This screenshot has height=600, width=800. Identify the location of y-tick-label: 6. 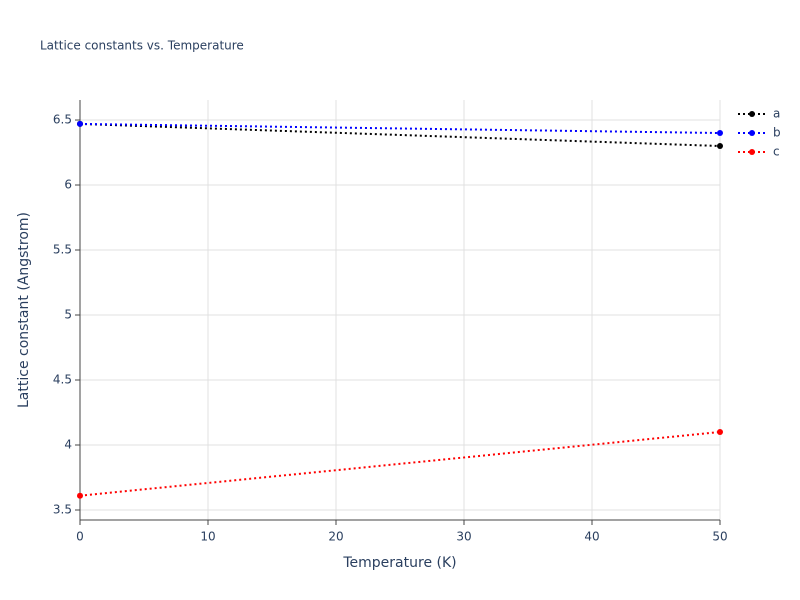
(68, 185).